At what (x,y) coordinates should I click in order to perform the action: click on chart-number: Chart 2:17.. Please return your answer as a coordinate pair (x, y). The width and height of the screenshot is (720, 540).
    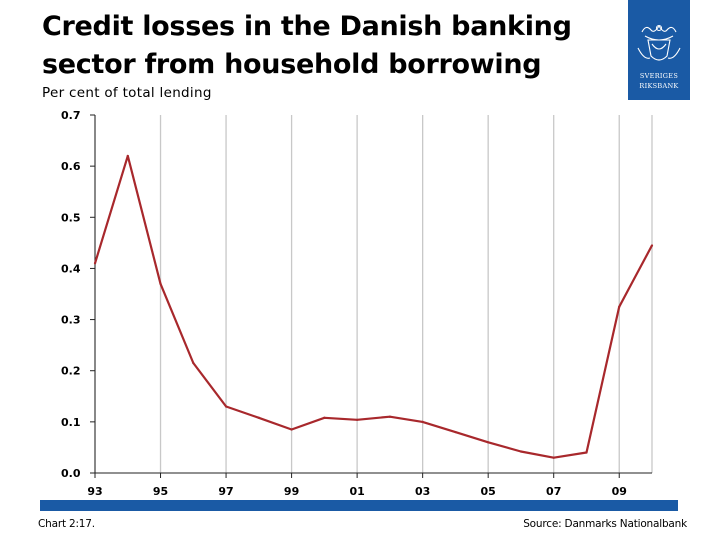
    Looking at the image, I should click on (66, 524).